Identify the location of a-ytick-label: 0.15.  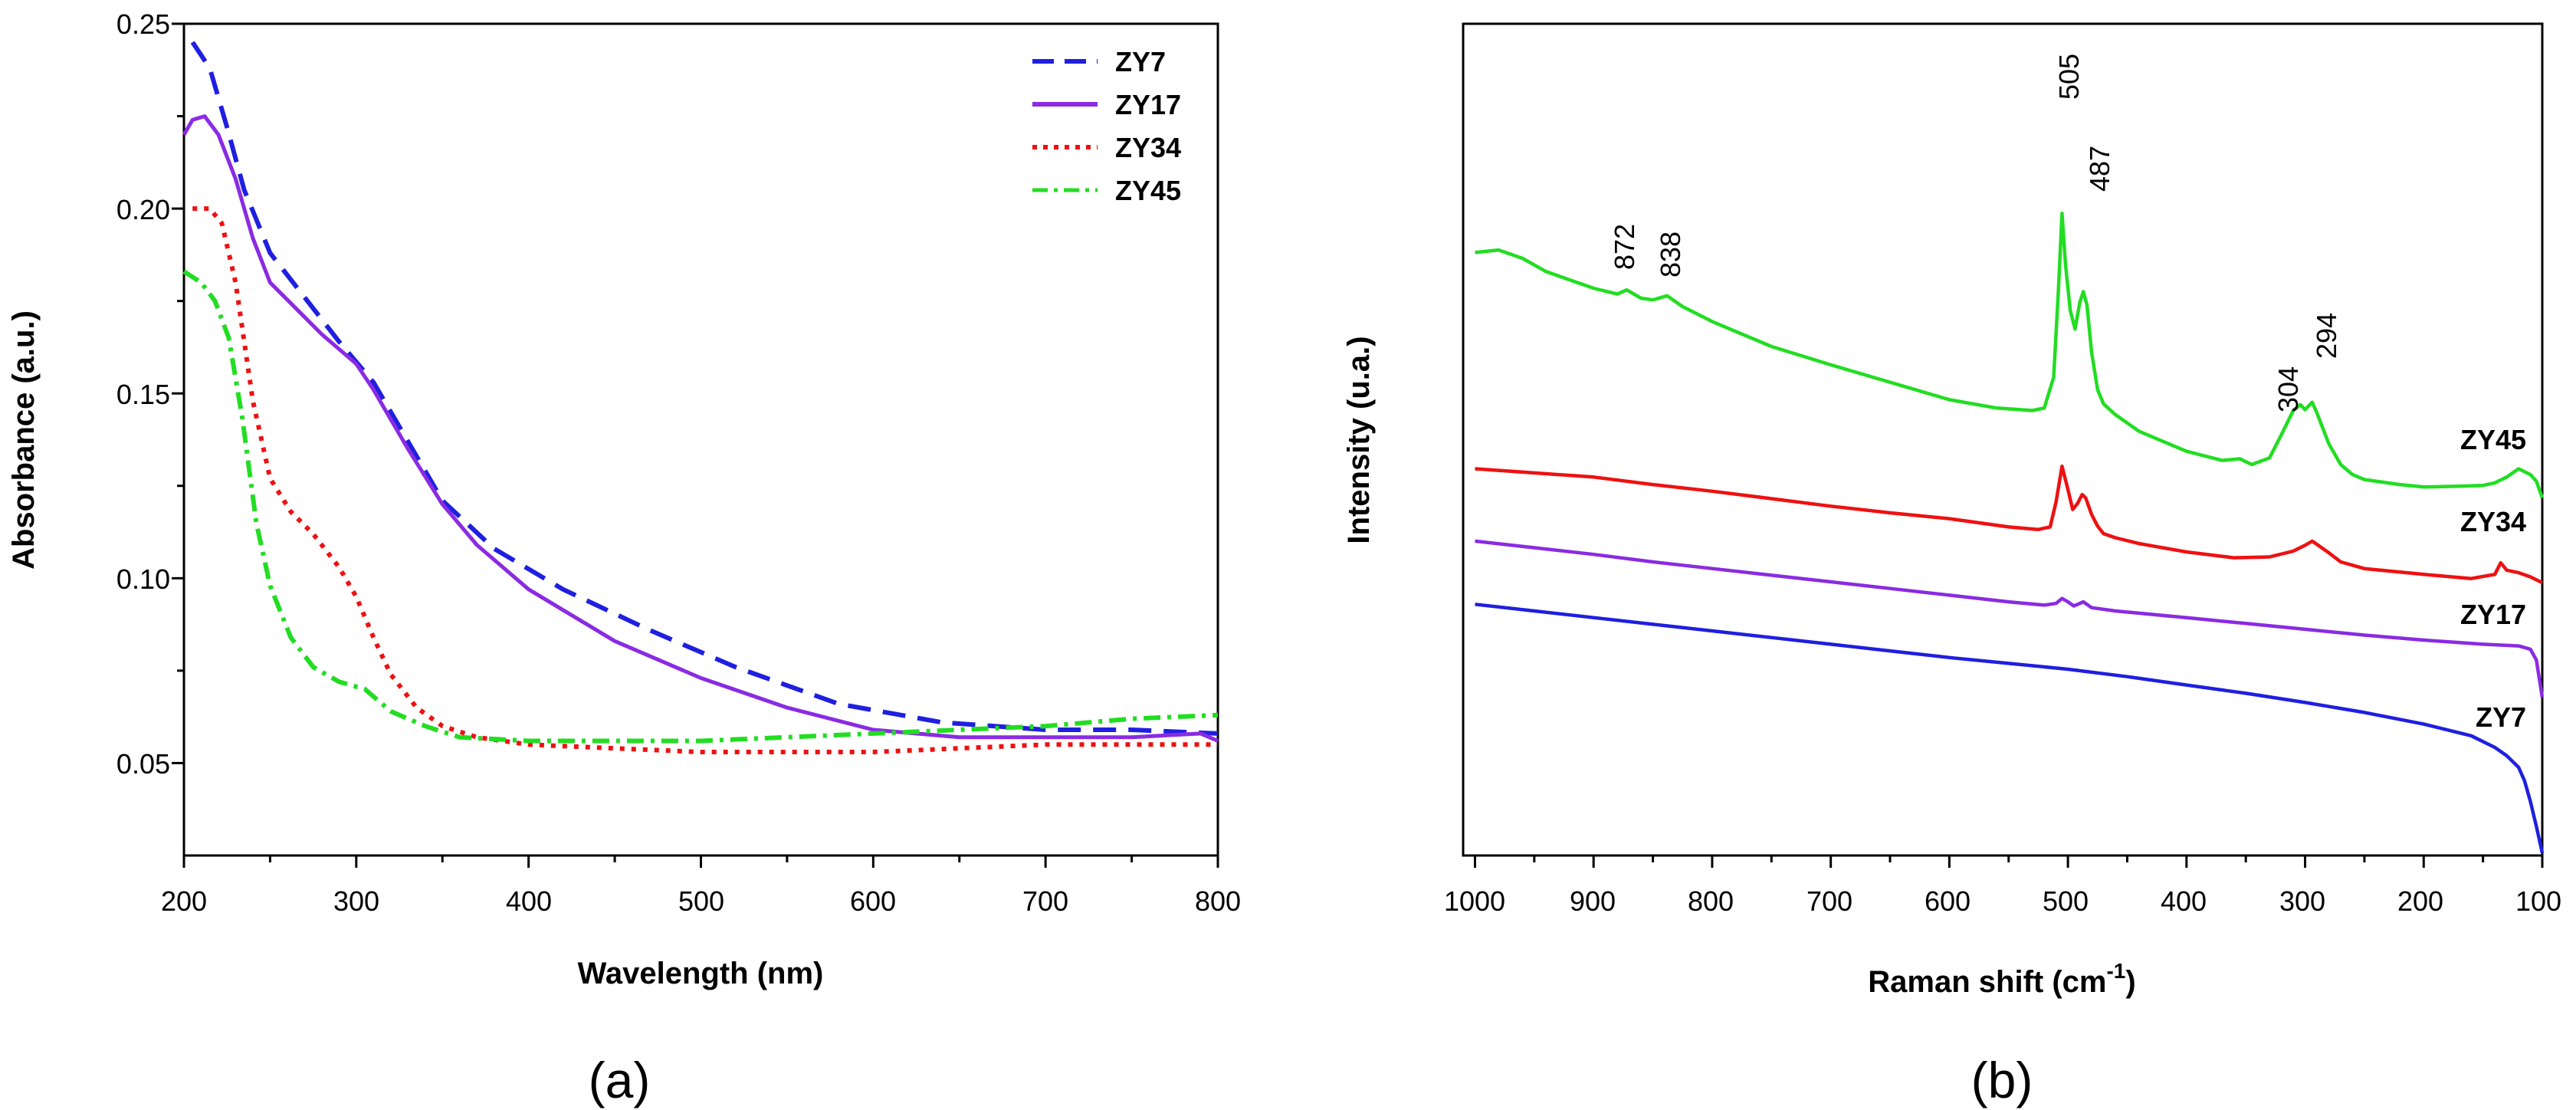
(143, 394).